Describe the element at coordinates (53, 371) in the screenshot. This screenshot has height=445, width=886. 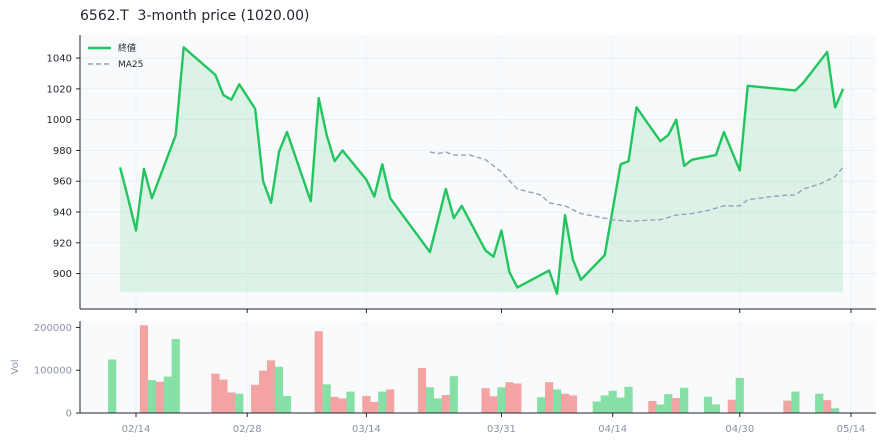
I see `volume-y-tick-label: 100000` at that location.